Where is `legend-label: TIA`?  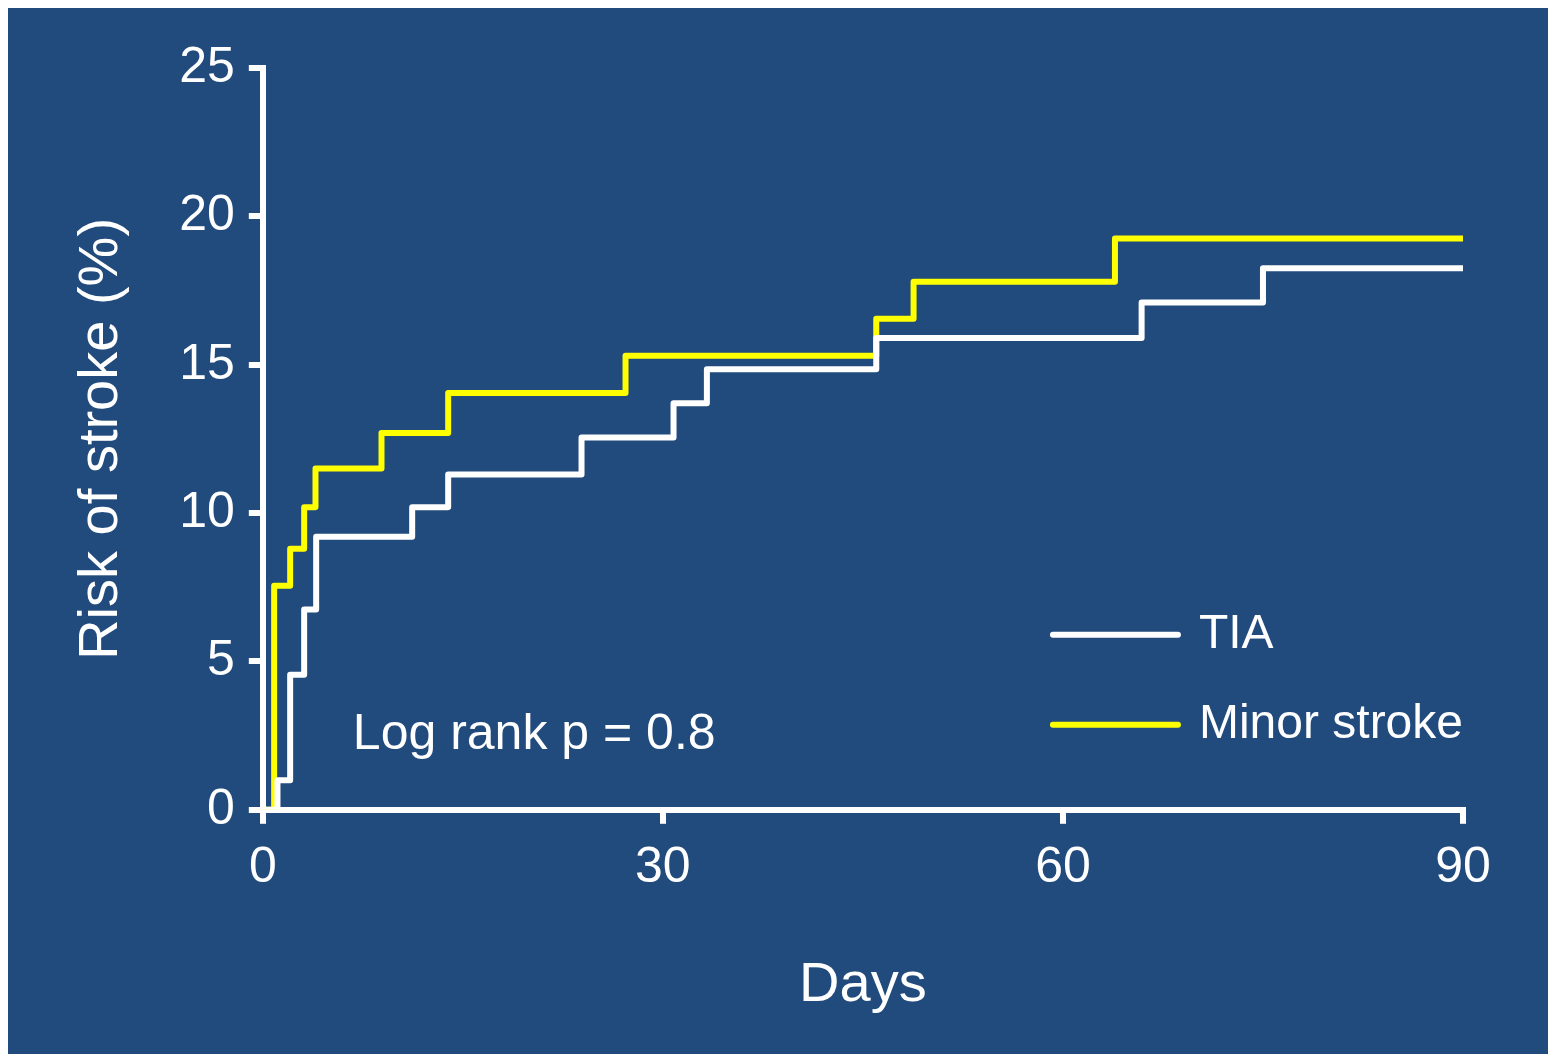
legend-label: TIA is located at coordinates (1236, 632).